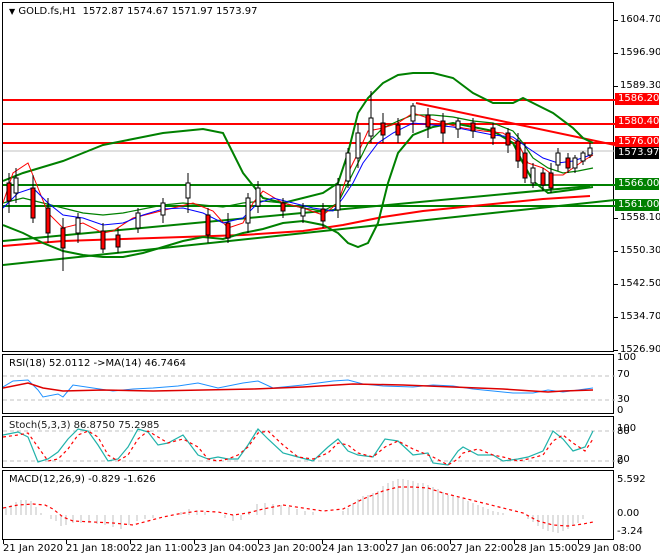 Image resolution: width=660 pixels, height=560 pixels. Describe the element at coordinates (170, 11) in the screenshot. I see `ohlc-values: 1572.87 1574.67 1571.97 1573.97` at that location.